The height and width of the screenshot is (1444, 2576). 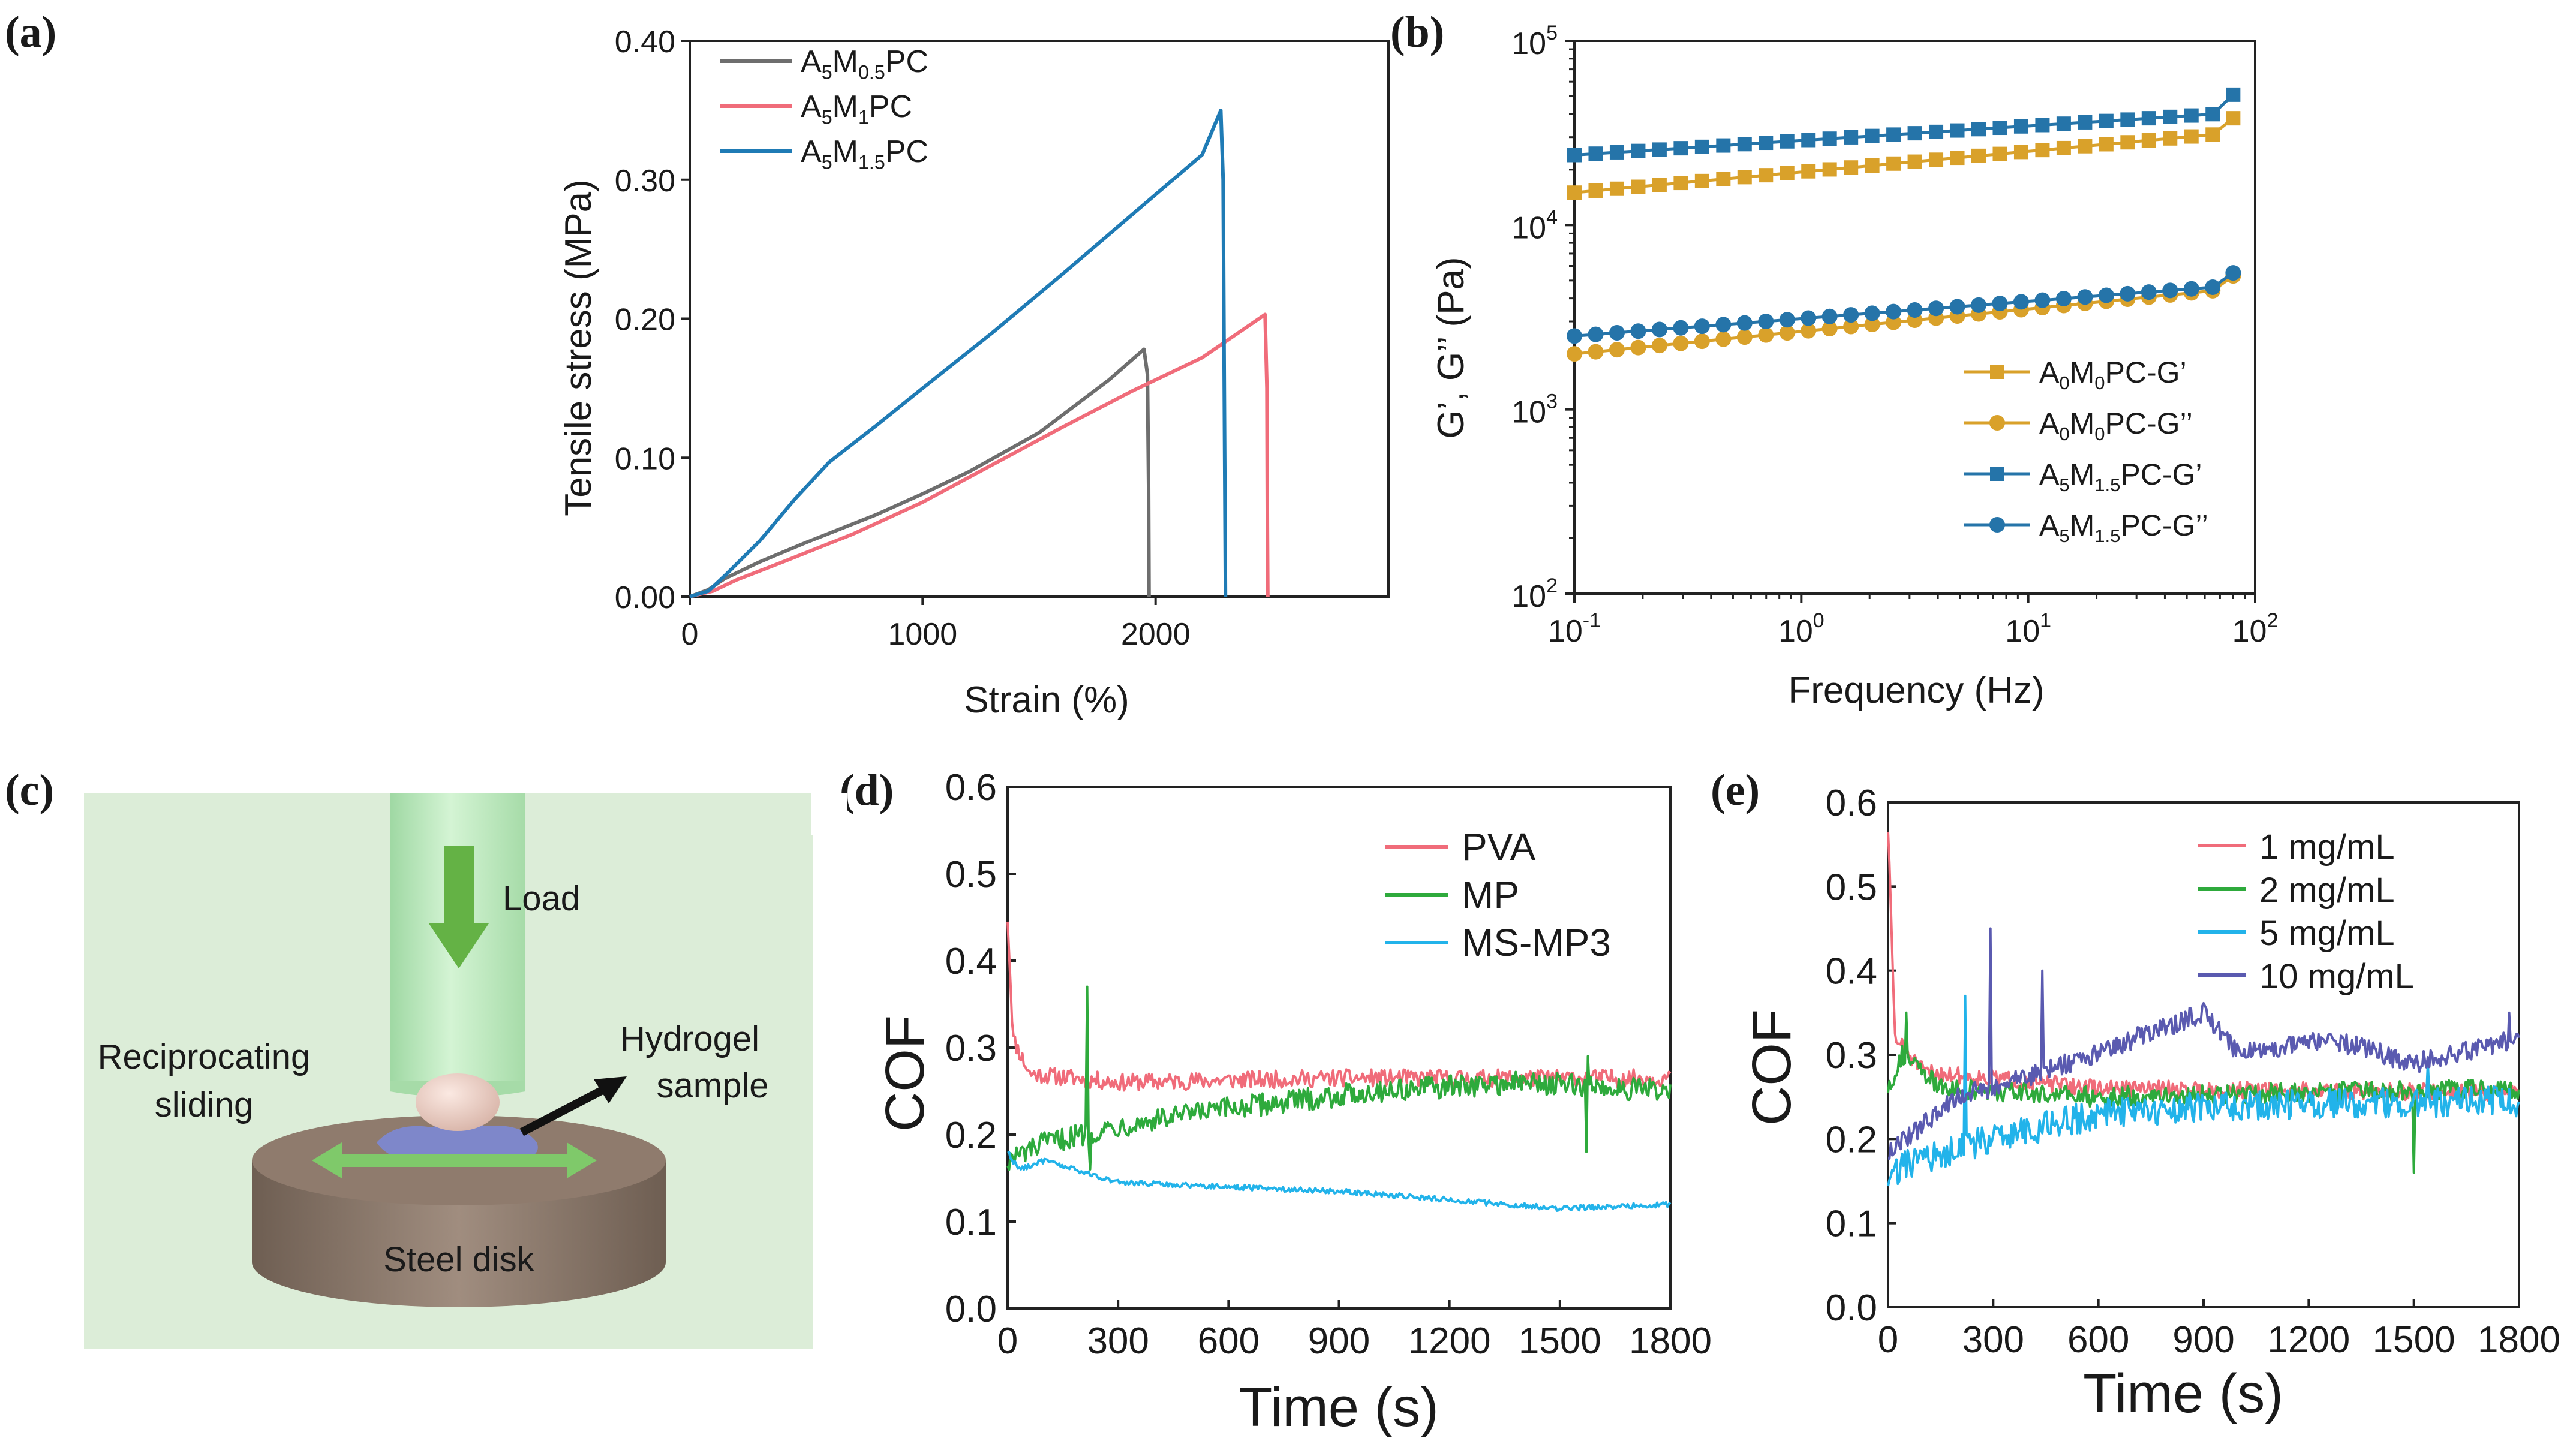 I want to click on panel-b-ytick-label: 105, so click(x=1535, y=41).